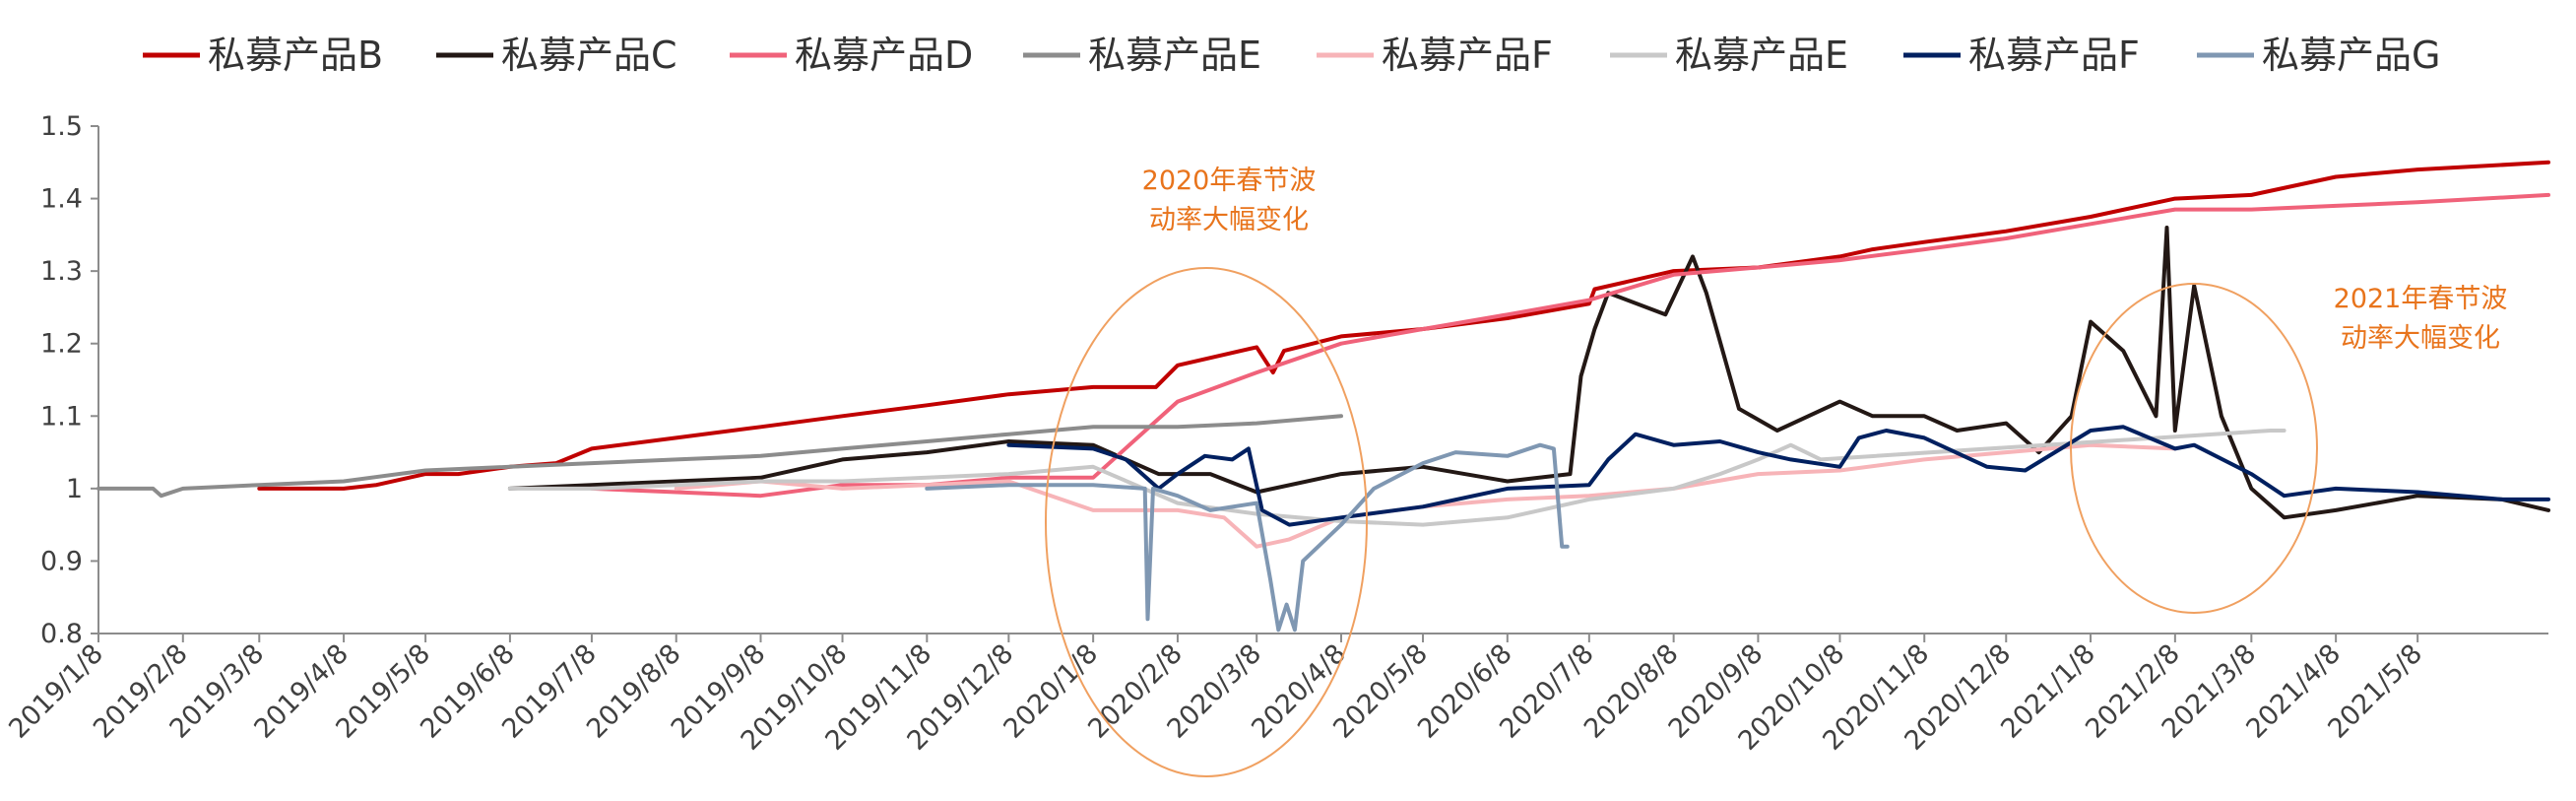  I want to click on y-tick-label: 1.5, so click(61, 126).